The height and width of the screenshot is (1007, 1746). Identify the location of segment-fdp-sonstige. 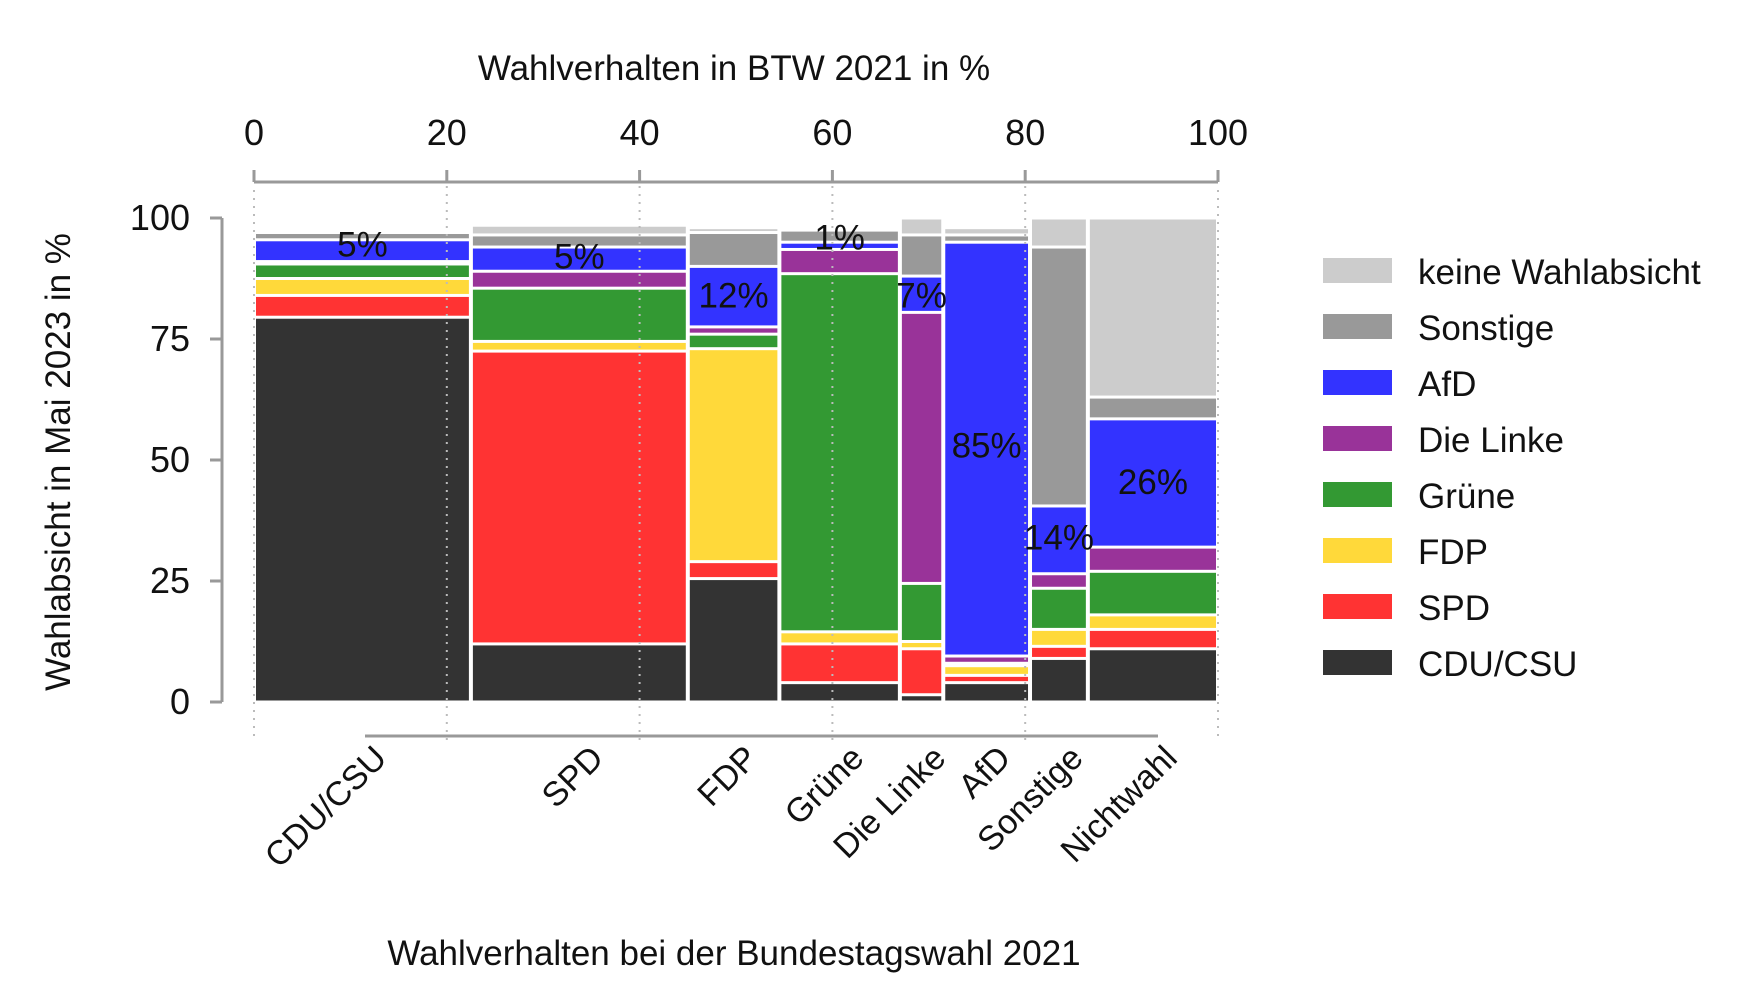
(733, 249).